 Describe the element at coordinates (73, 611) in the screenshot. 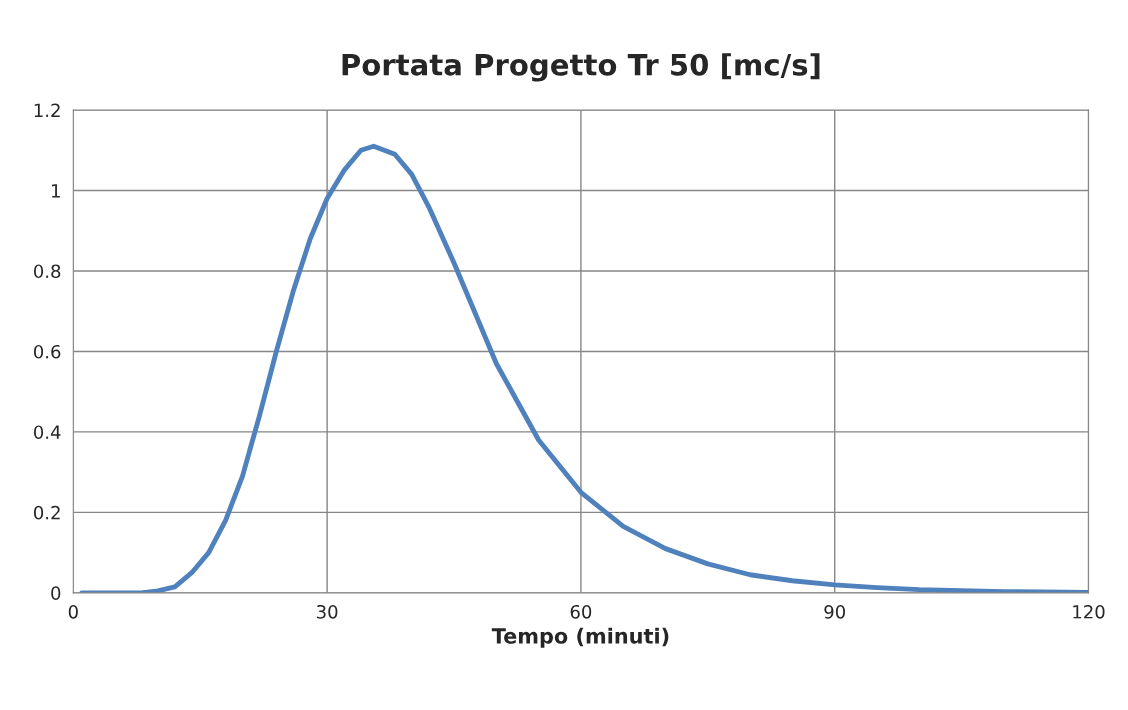

I see `x-tick-label: 0` at that location.